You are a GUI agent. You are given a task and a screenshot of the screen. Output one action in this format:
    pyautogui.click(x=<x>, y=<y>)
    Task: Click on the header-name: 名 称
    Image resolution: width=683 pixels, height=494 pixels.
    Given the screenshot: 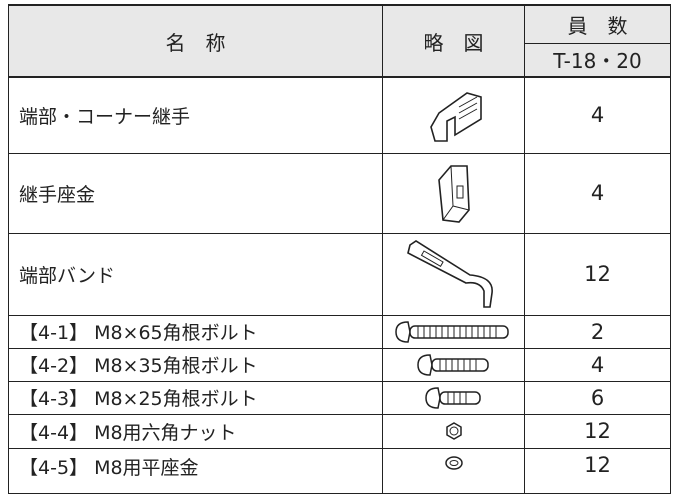 What is the action you would take?
    pyautogui.click(x=195, y=41)
    